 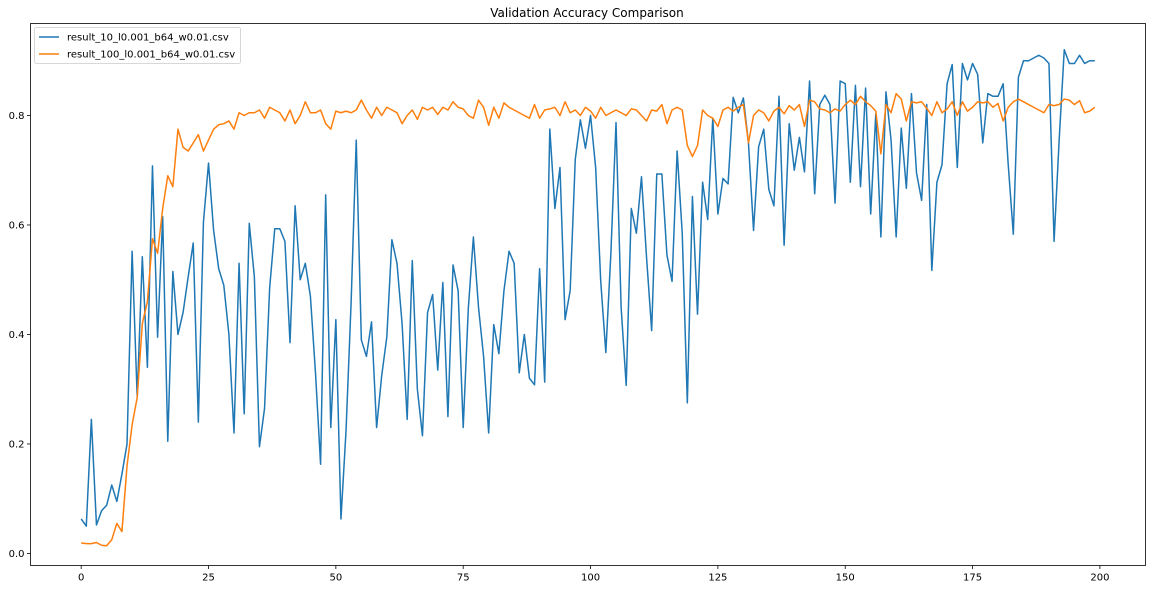 What do you see at coordinates (972, 578) in the screenshot?
I see `x-tick-label: 175` at bounding box center [972, 578].